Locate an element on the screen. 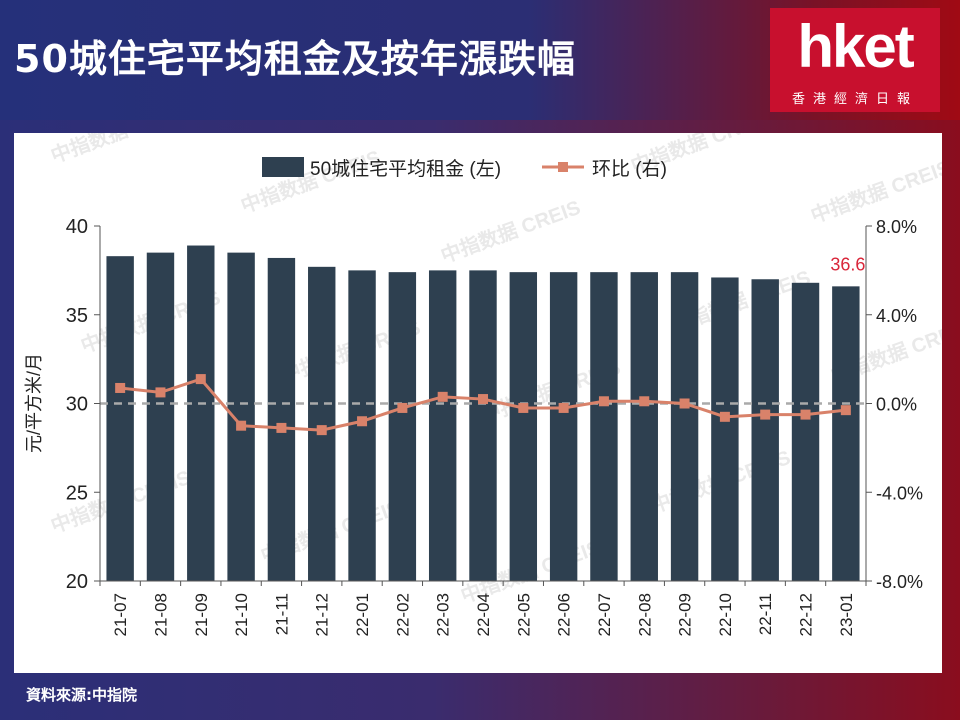  x-tick-label: 21-09 is located at coordinates (201, 614).